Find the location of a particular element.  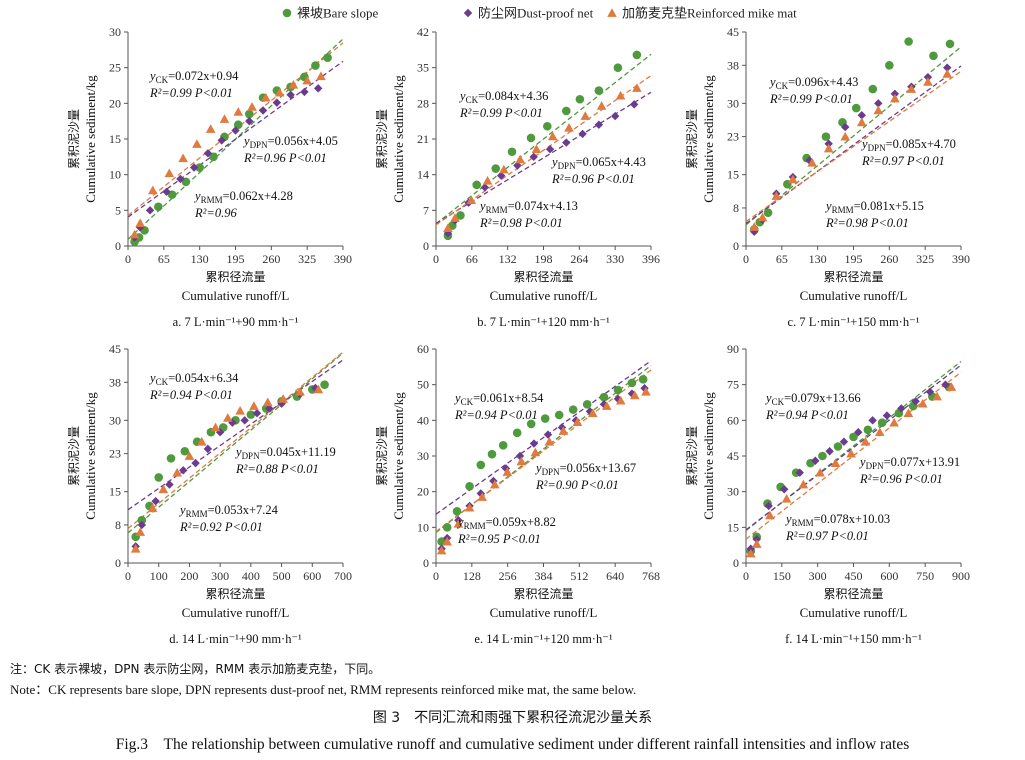

trendline-dpn is located at coordinates (853, 145).